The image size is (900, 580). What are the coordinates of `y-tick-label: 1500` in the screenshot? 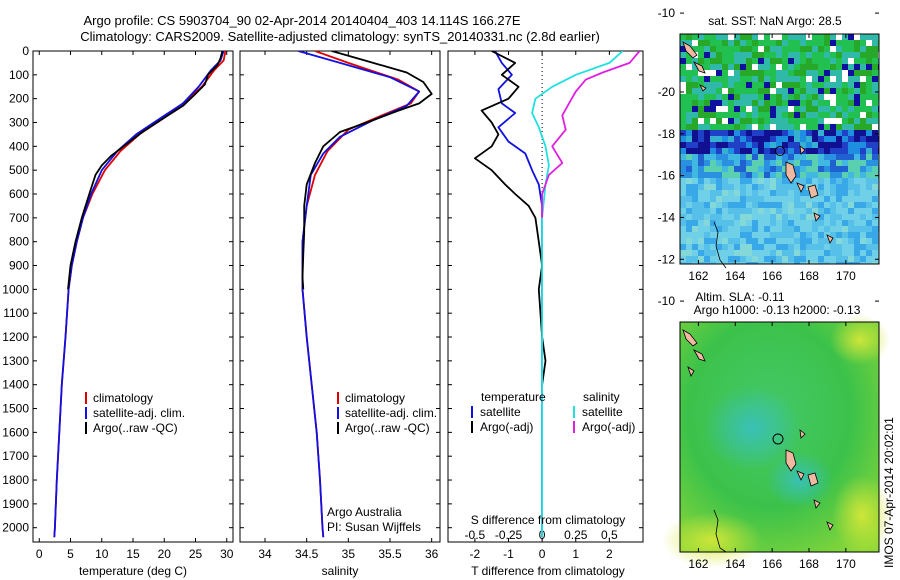 It's located at (15, 409).